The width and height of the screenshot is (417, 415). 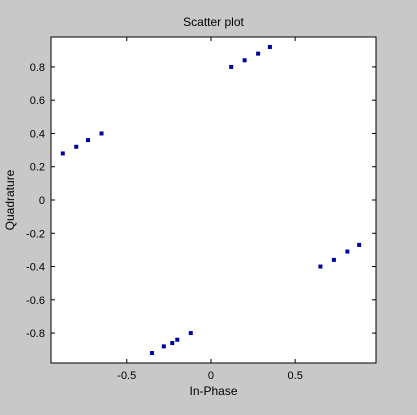 I want to click on y-tick-label: 0.4, so click(x=37, y=134).